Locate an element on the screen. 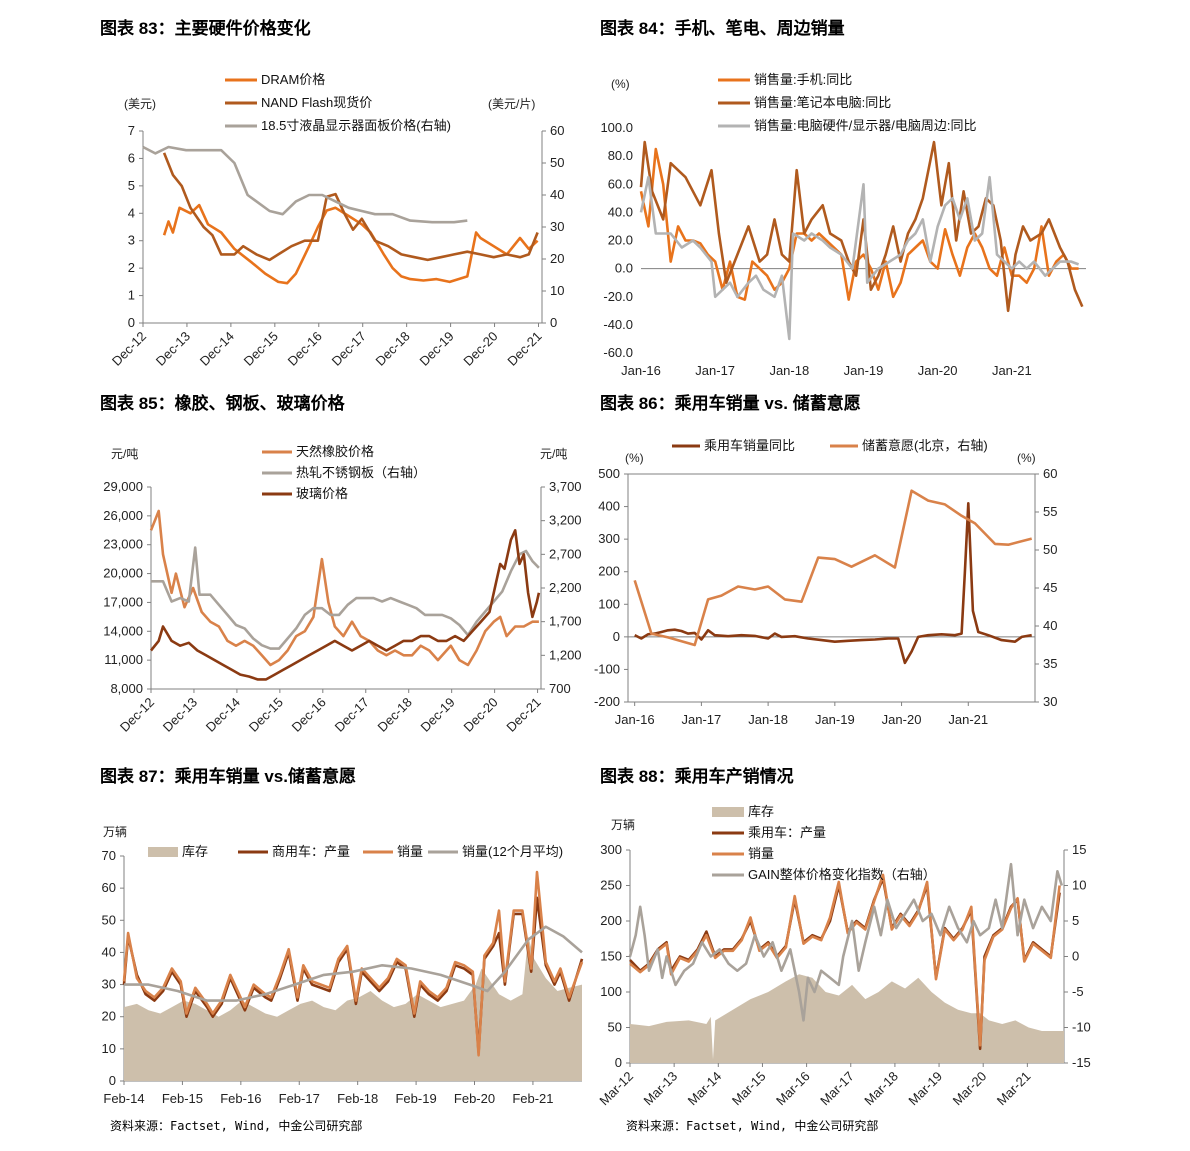  c85-y2-tick-label: 1,200 is located at coordinates (565, 654).